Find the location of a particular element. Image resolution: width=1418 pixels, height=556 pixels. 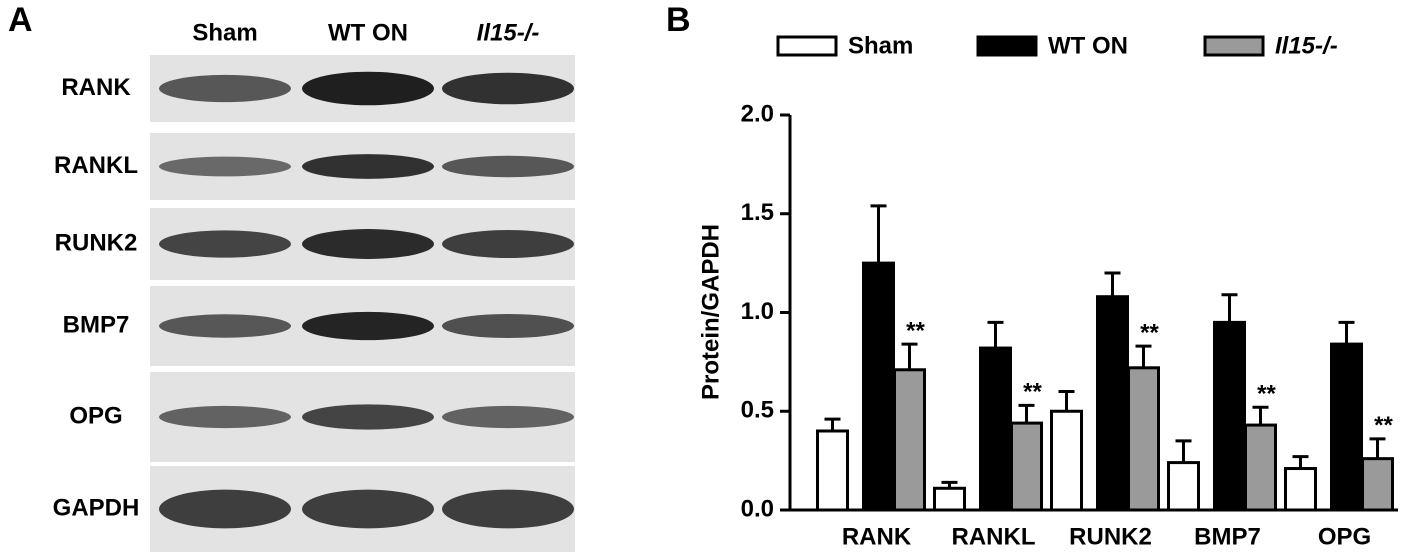

y-tick-label: 1.5 is located at coordinates (757, 212).